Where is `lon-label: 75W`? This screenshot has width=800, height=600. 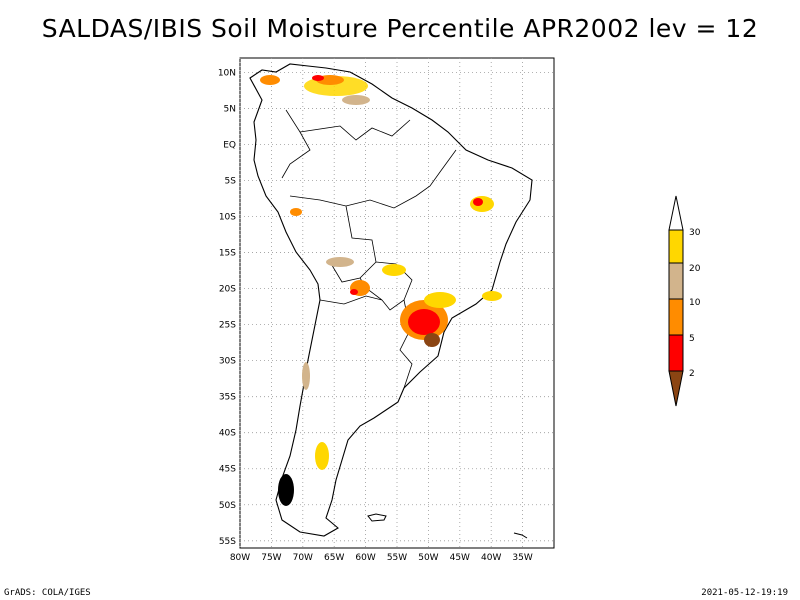 lon-label: 75W is located at coordinates (271, 558).